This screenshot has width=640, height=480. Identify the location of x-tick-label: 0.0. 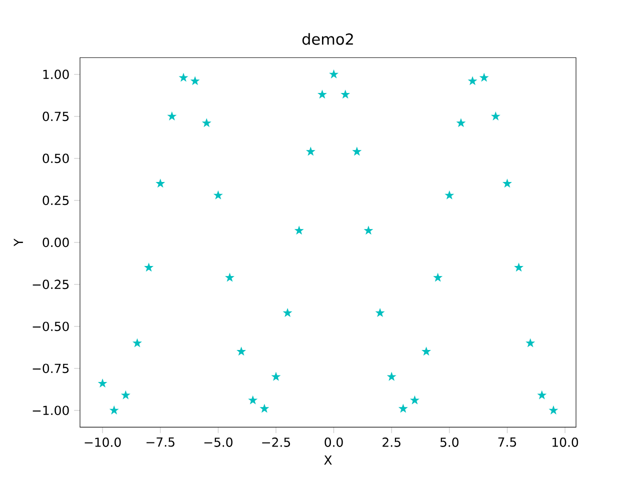
(333, 442).